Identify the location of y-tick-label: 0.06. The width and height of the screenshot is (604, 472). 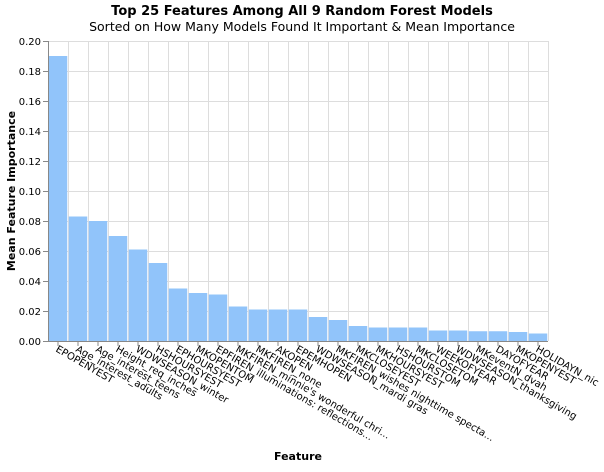
(30, 252).